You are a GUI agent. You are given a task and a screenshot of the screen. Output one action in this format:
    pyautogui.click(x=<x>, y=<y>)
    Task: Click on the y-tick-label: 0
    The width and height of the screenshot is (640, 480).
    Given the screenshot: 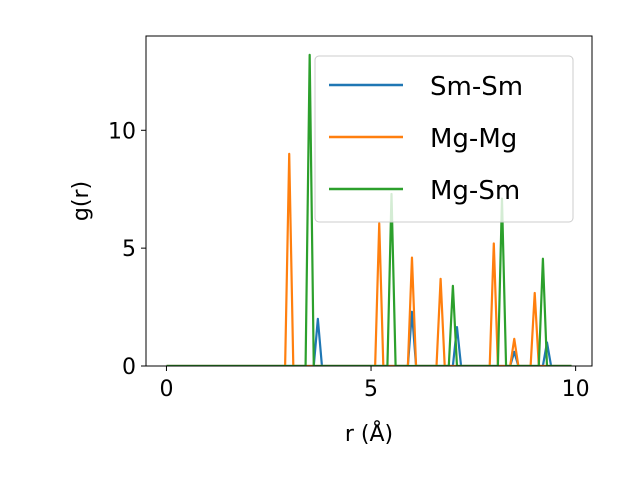 What is the action you would take?
    pyautogui.click(x=129, y=367)
    